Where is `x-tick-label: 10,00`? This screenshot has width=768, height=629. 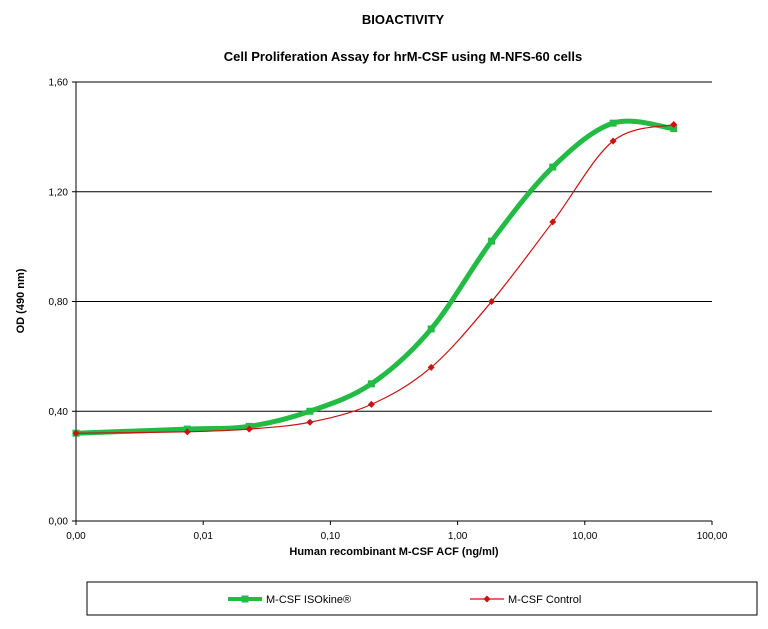
x-tick-label: 10,00 is located at coordinates (584, 536).